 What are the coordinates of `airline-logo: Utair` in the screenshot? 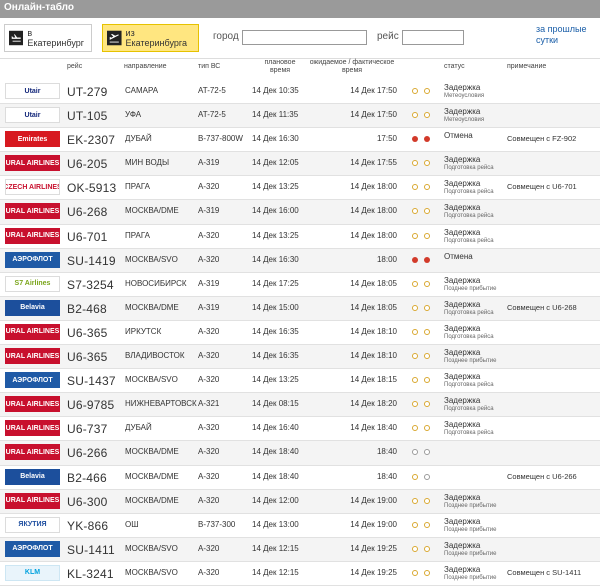 It's located at (32, 115).